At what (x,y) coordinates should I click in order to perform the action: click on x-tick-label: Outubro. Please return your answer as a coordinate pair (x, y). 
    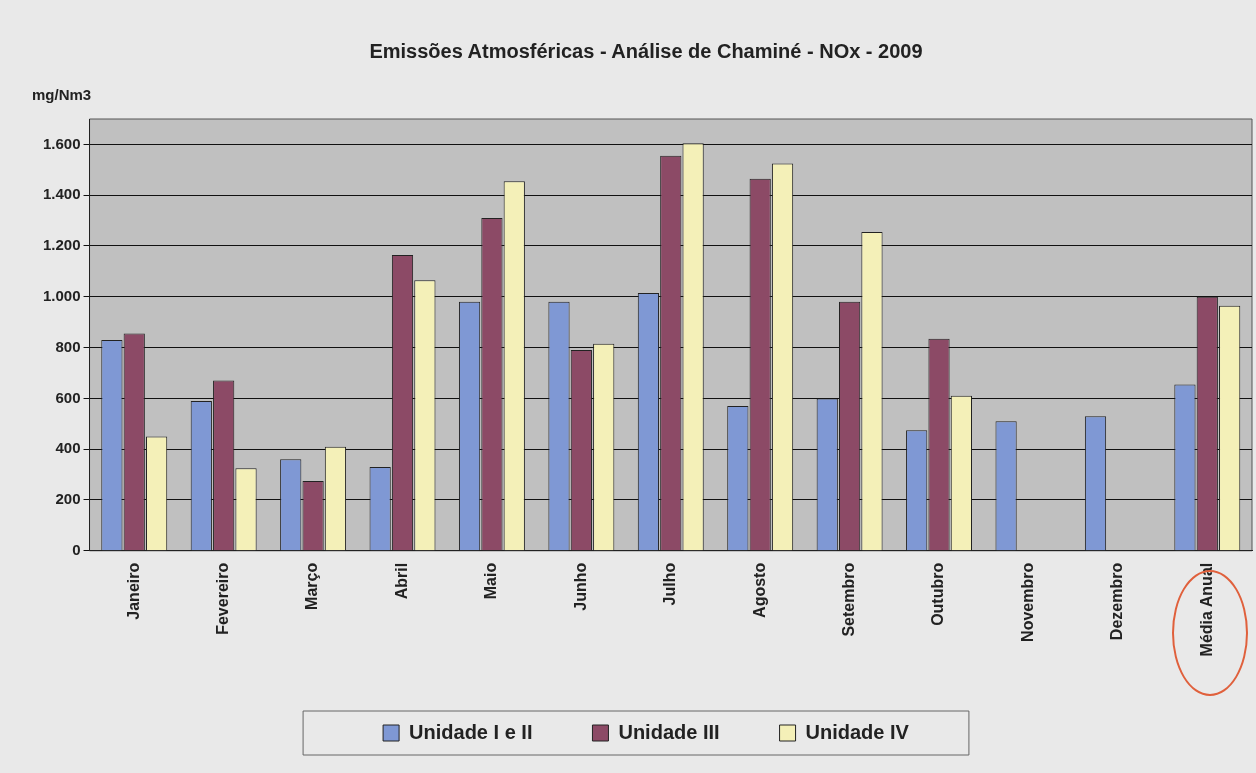
    Looking at the image, I should click on (938, 594).